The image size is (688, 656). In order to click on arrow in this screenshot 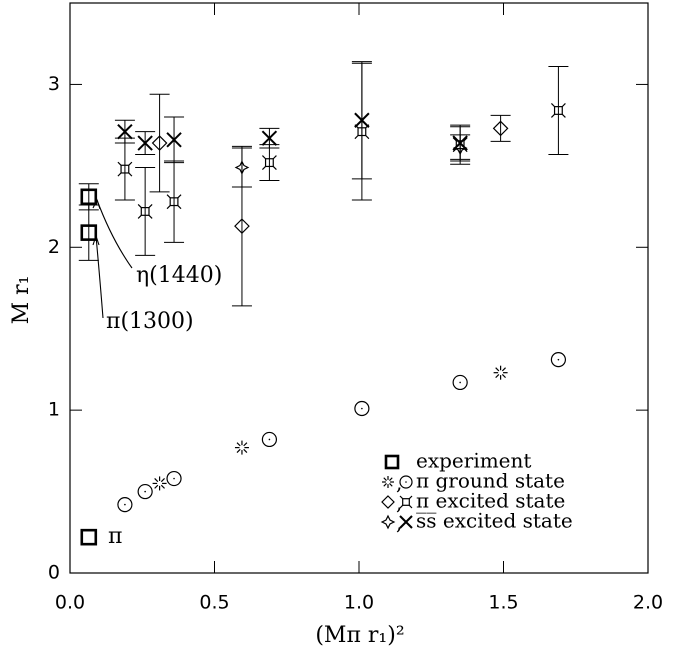, I will do `click(114, 234)`.